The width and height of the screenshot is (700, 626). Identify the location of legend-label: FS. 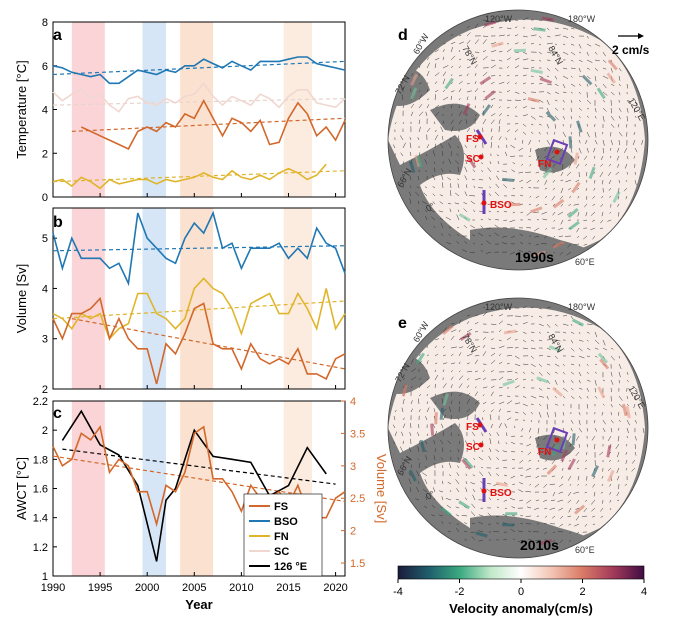
(281, 507).